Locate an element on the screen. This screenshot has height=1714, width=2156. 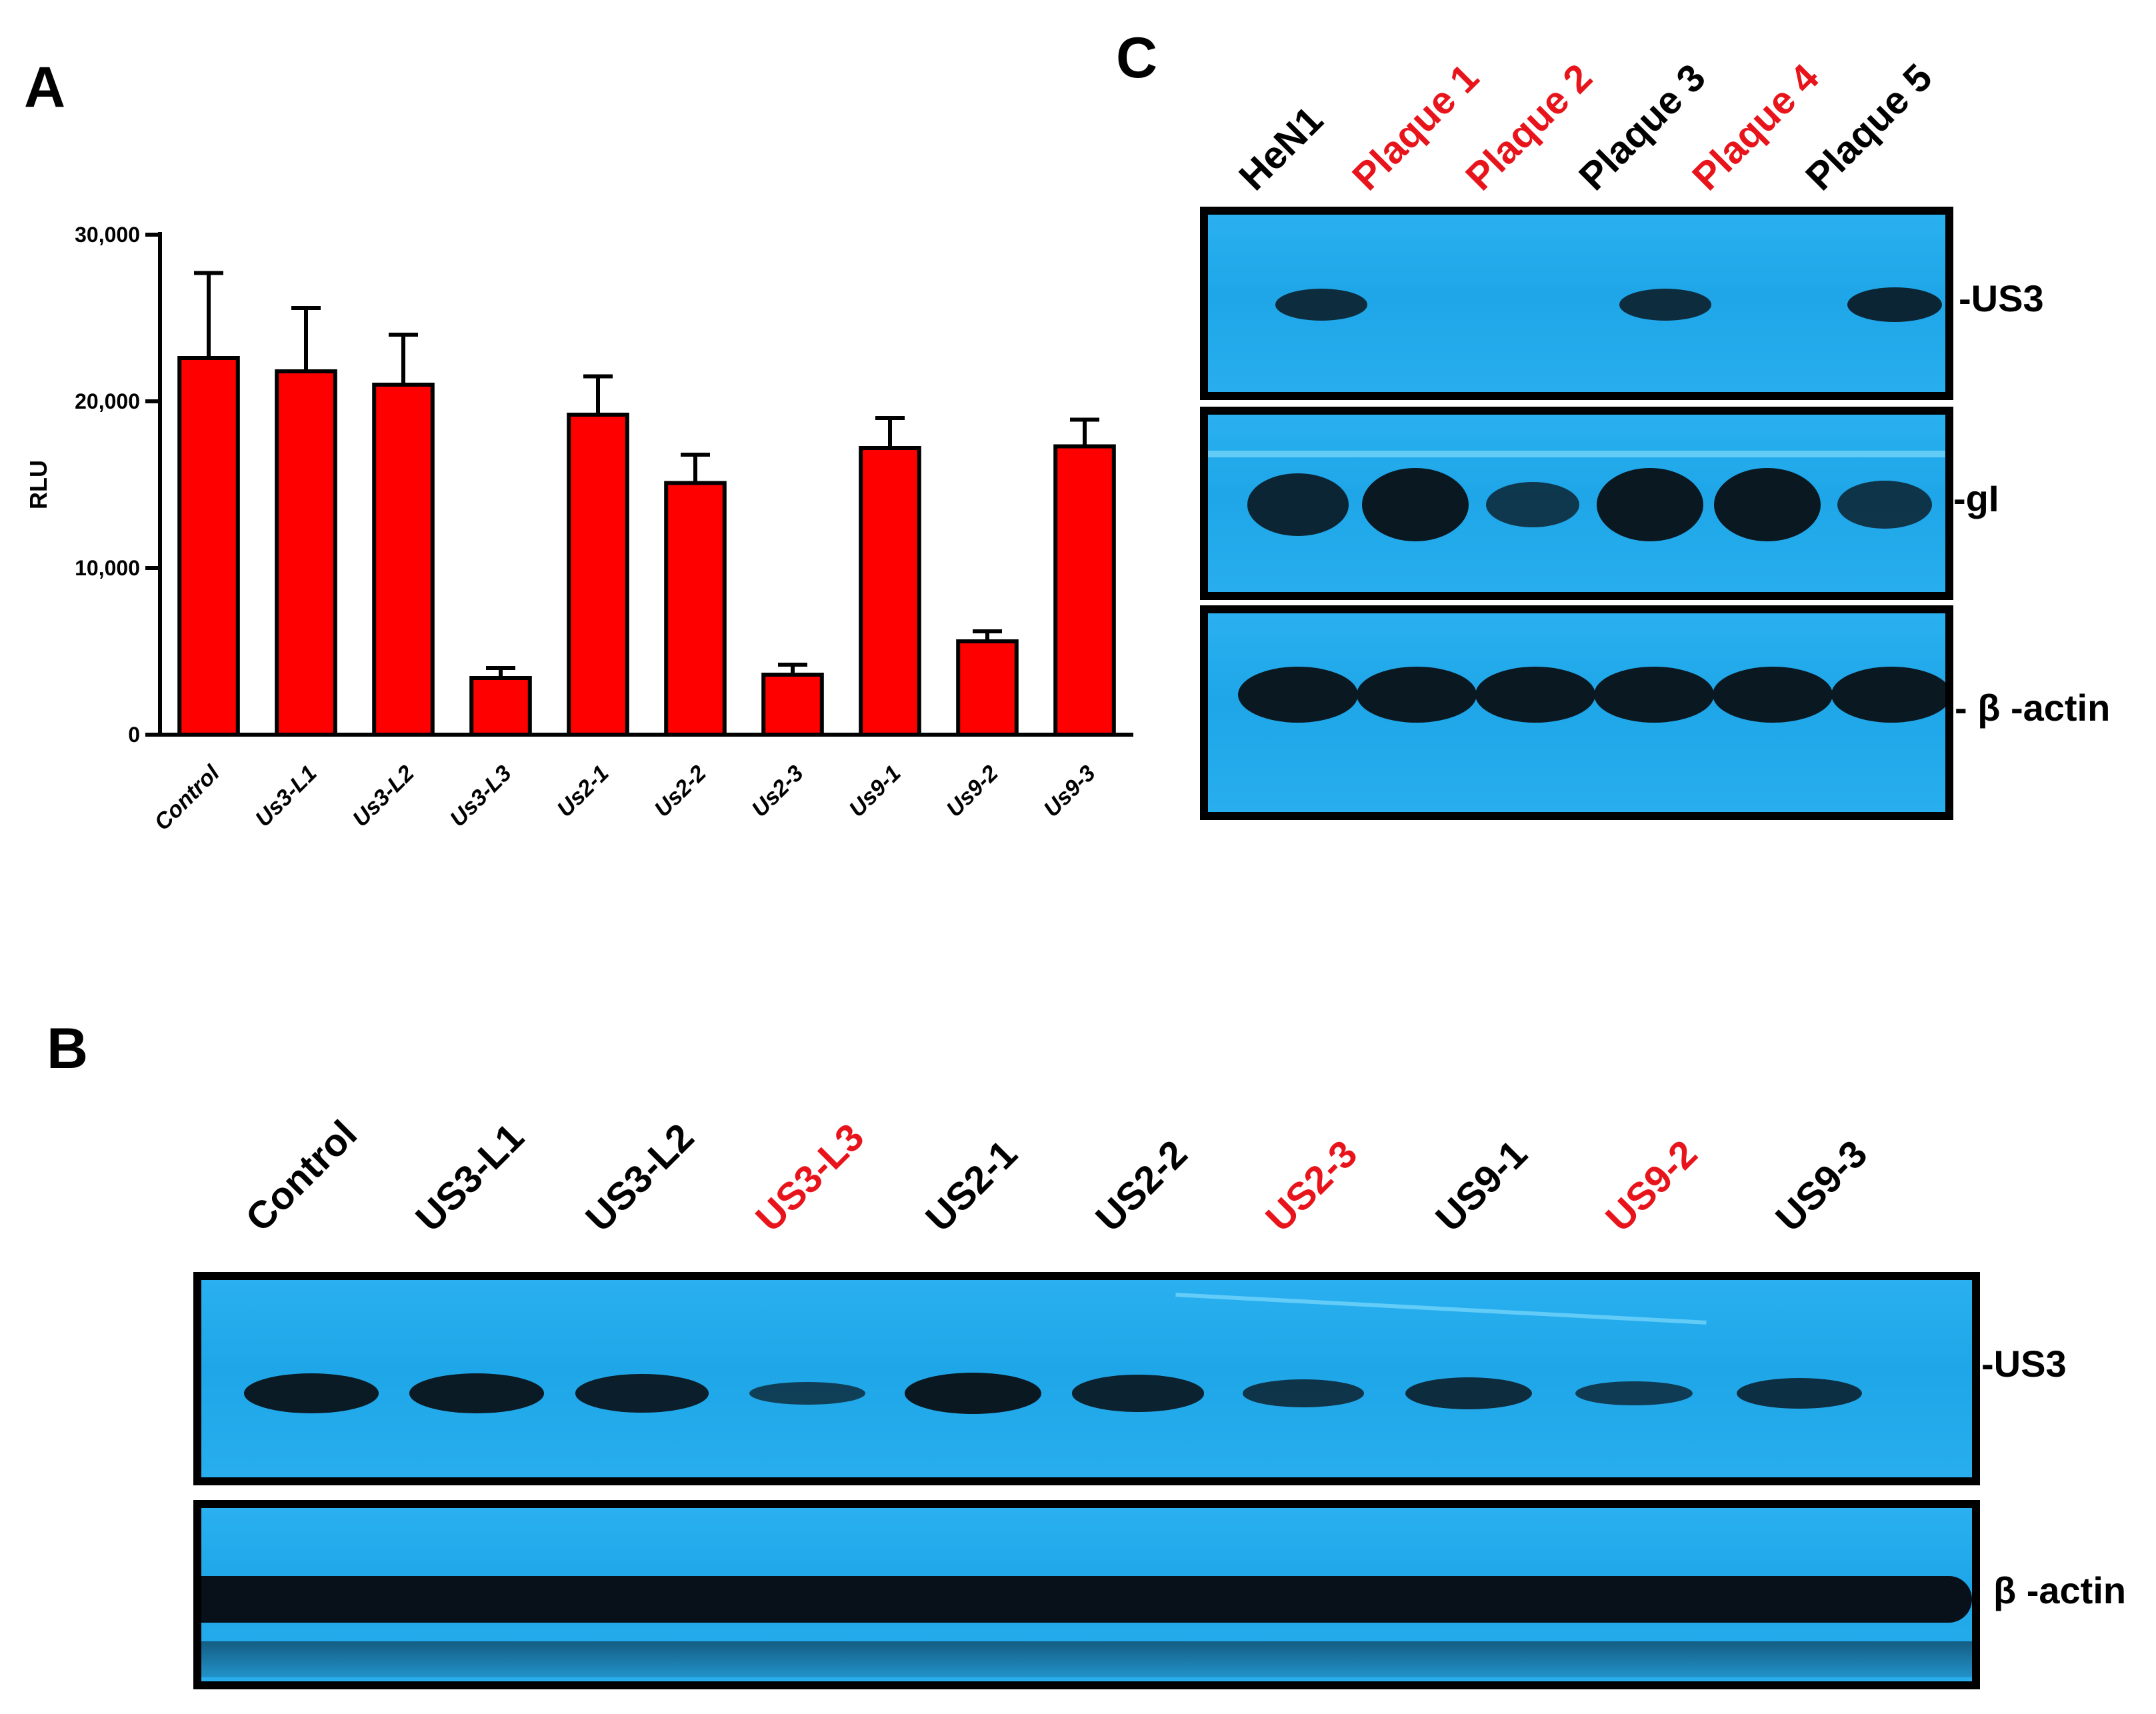
panel-b-us3-blot is located at coordinates (1086, 1378).